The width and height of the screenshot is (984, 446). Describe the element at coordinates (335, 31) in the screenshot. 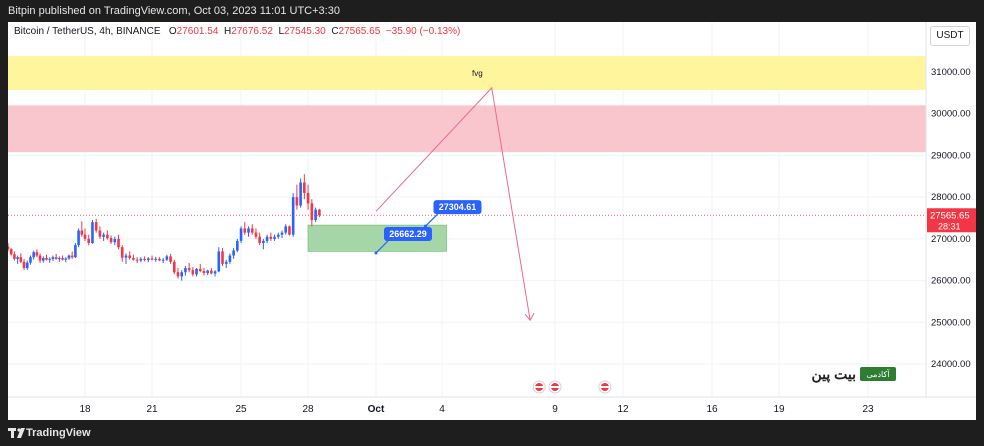

I see `close-label: C` at that location.